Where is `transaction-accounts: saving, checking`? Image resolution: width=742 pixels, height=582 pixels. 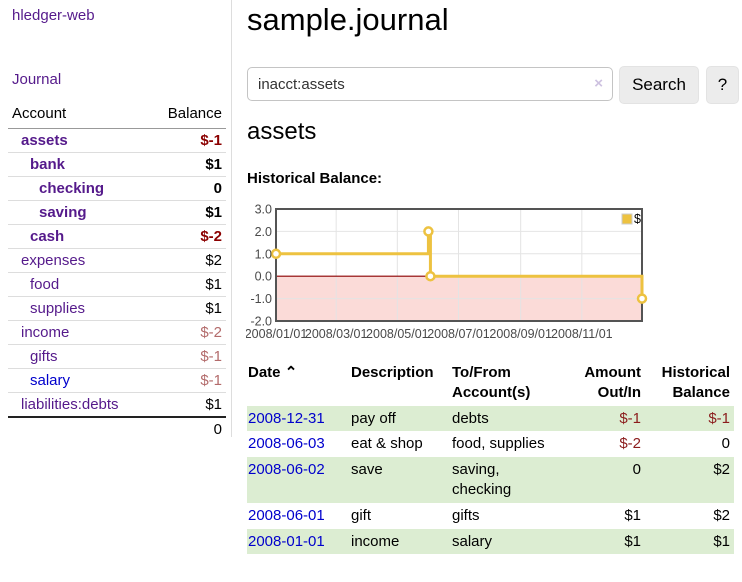
transaction-accounts: saving, checking is located at coordinates (482, 479).